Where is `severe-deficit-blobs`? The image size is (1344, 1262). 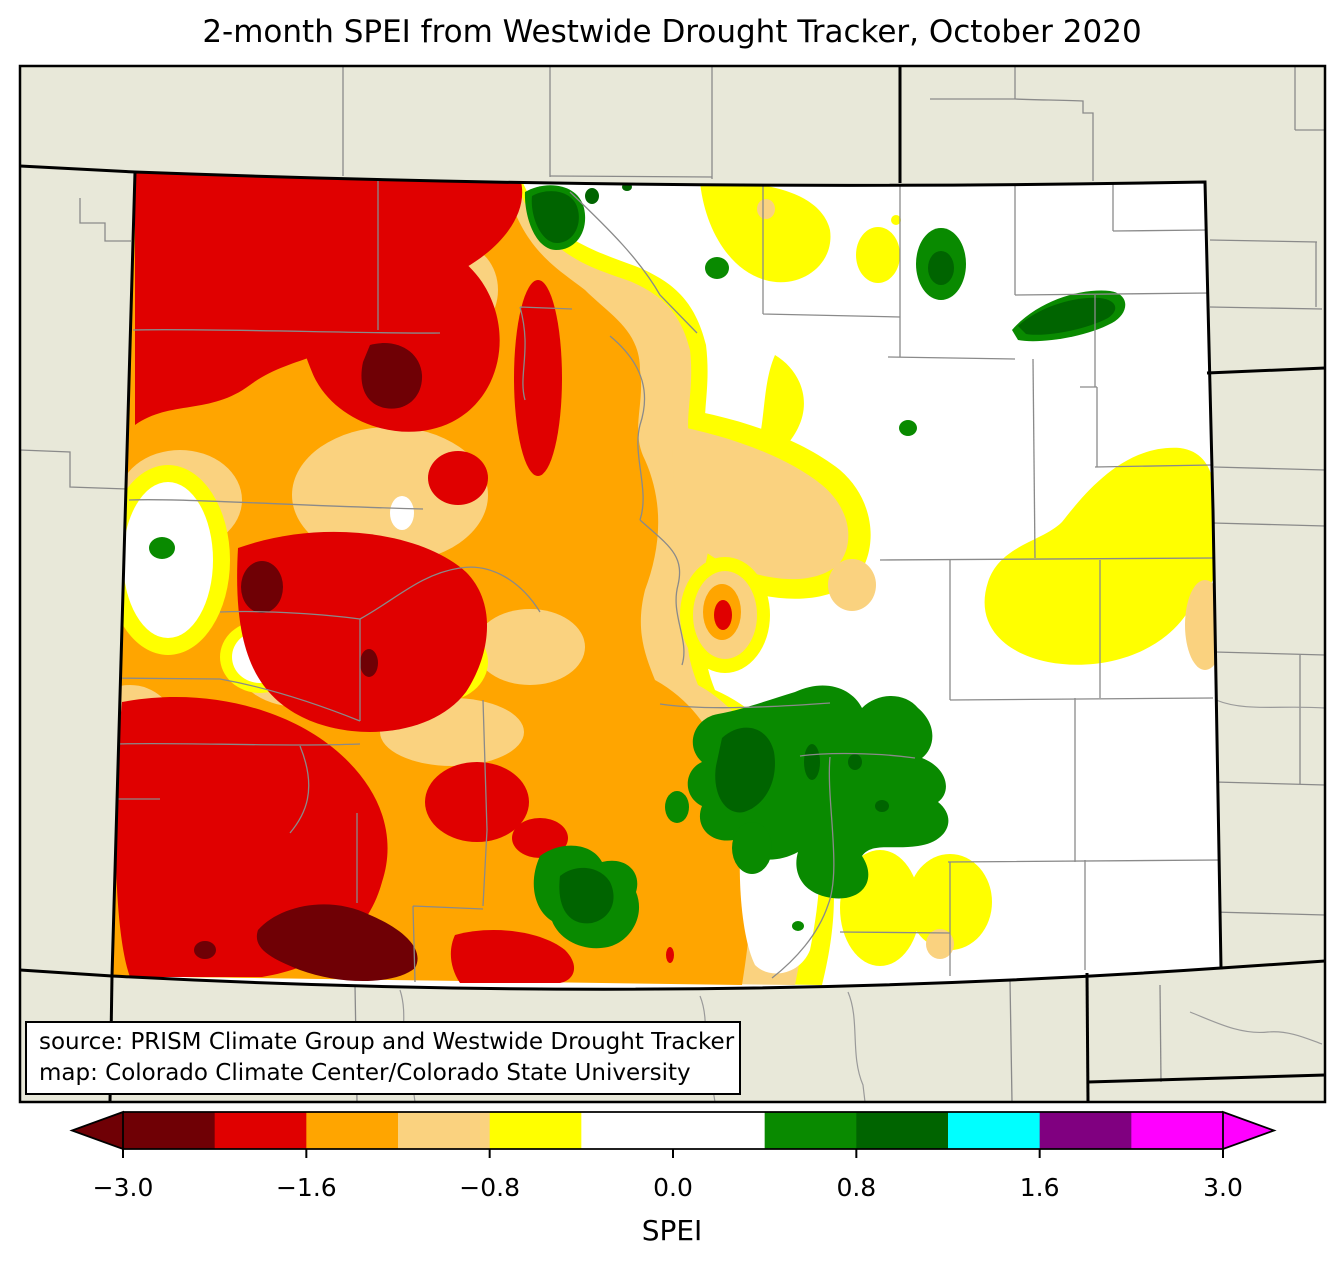 severe-deficit-blobs is located at coordinates (308, 662).